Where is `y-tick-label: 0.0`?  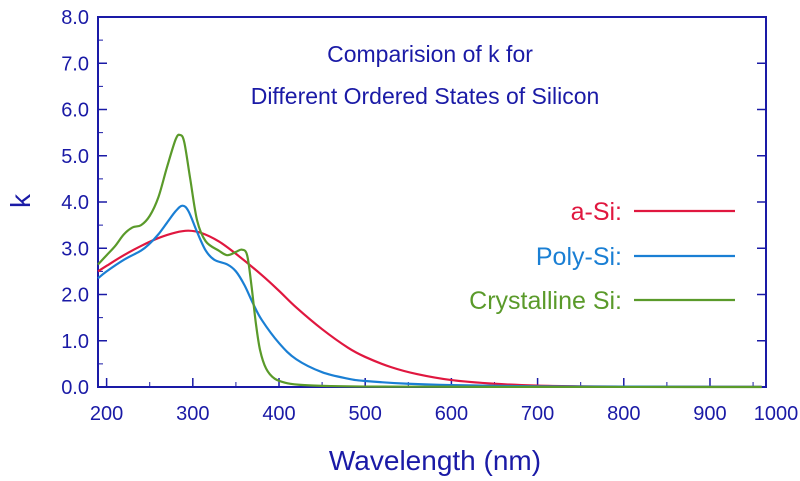 y-tick-label: 0.0 is located at coordinates (75, 388).